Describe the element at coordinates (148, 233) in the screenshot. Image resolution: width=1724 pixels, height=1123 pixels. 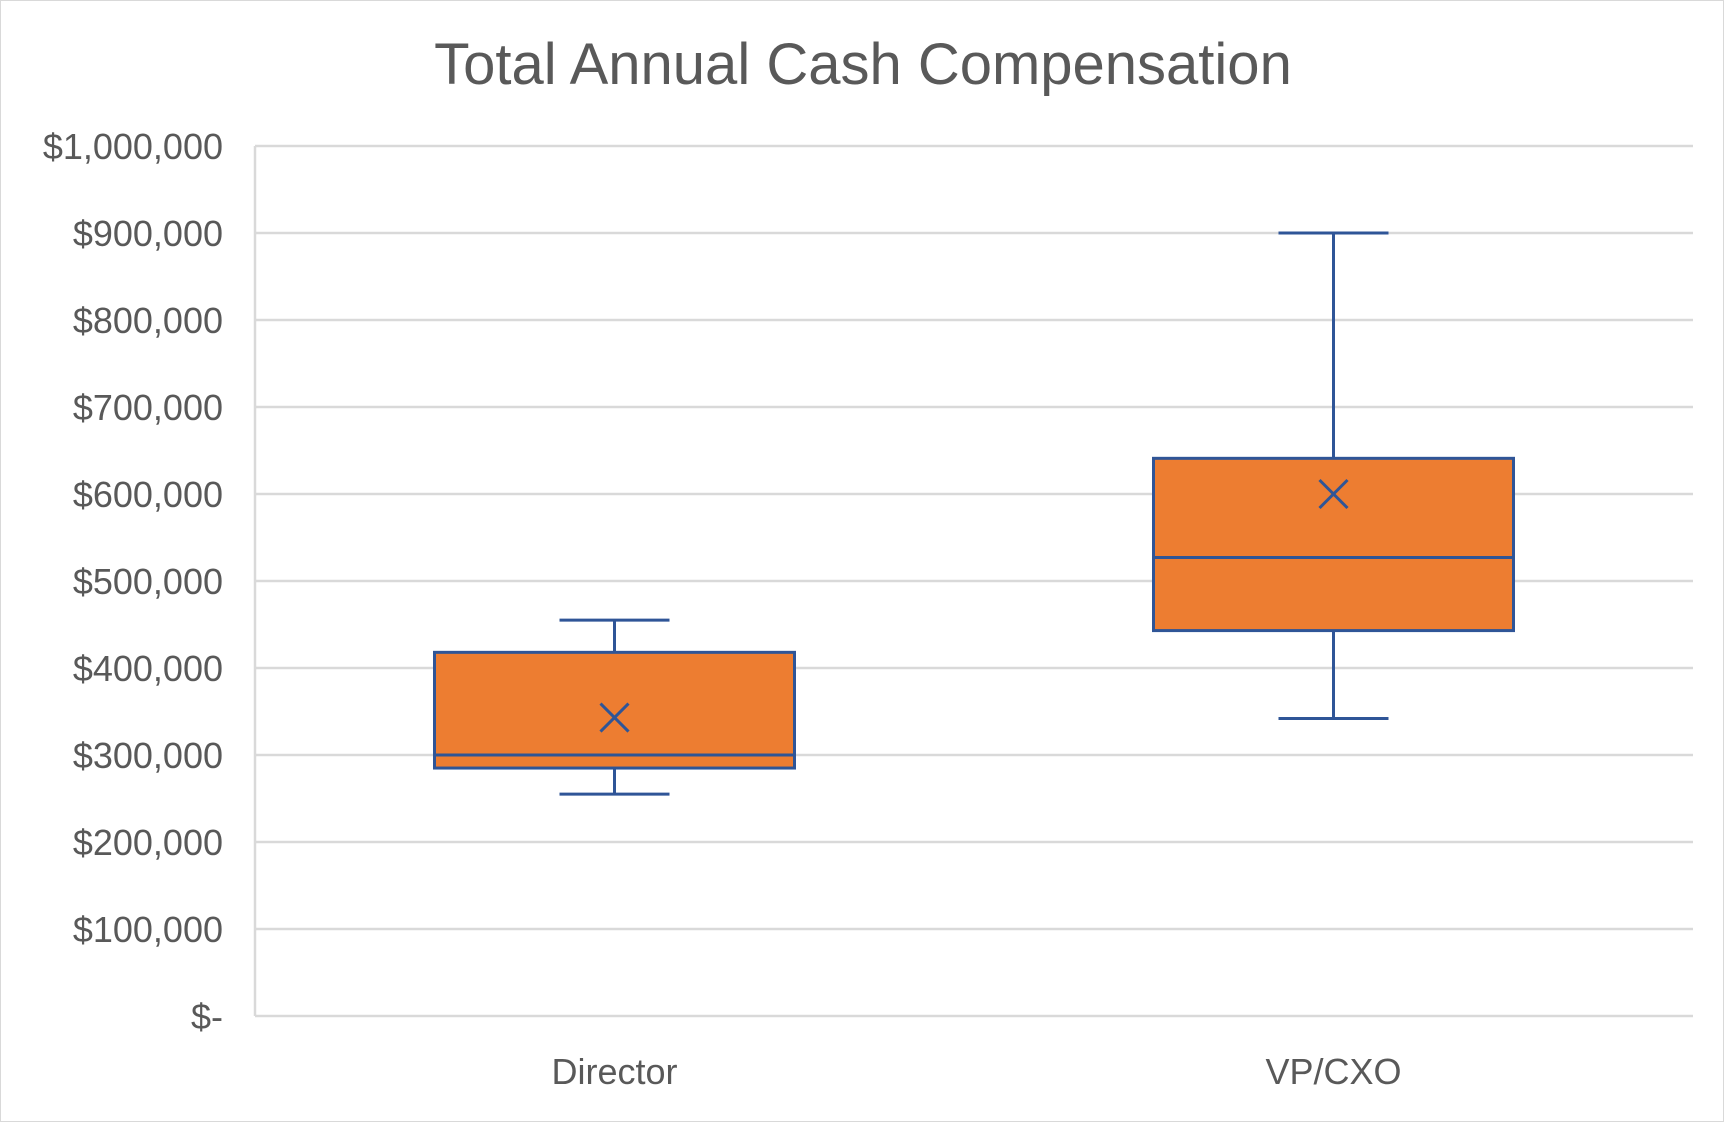
I see `y-tick-label: $900,000` at that location.